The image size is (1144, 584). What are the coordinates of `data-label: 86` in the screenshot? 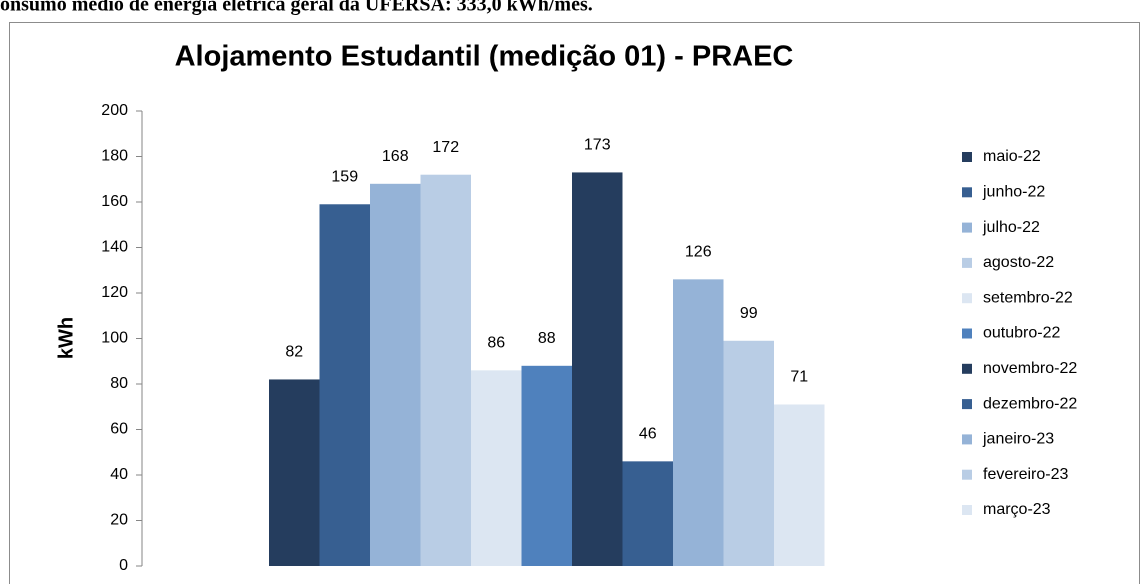 It's located at (496, 343).